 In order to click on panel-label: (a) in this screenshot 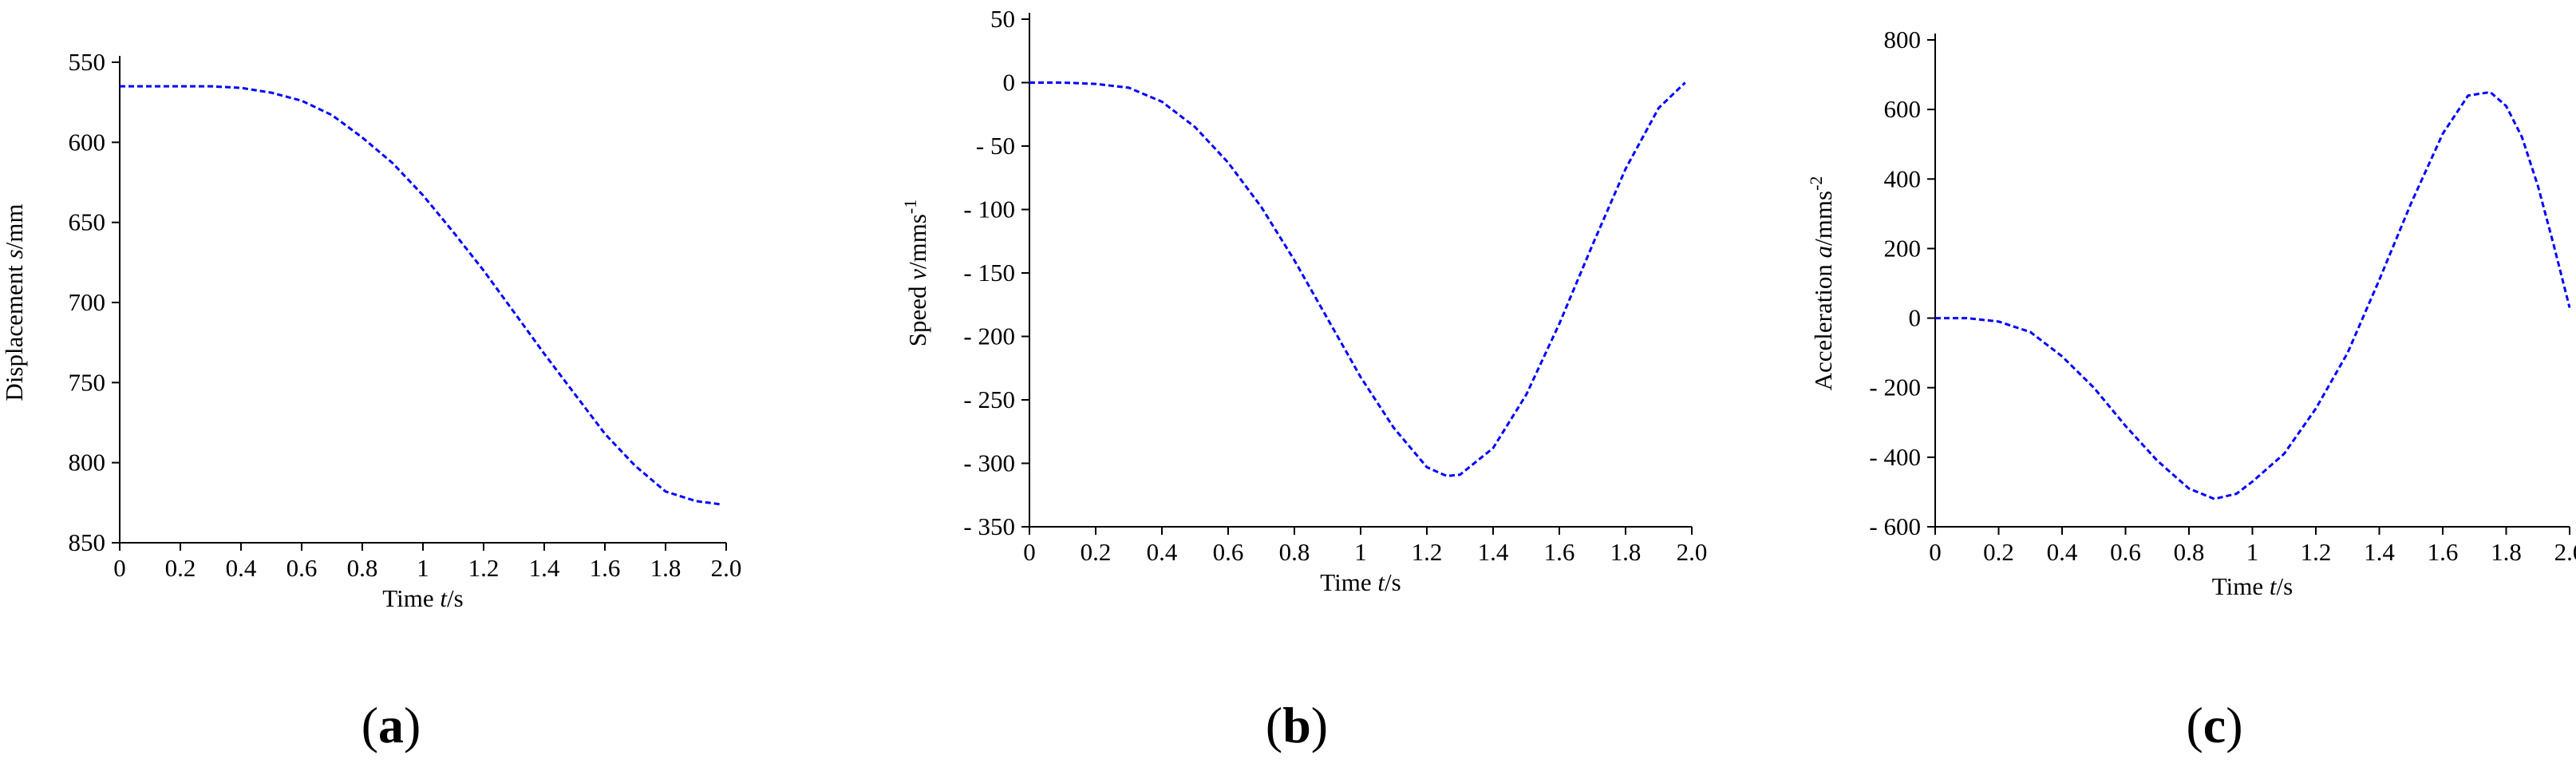, I will do `click(391, 725)`.